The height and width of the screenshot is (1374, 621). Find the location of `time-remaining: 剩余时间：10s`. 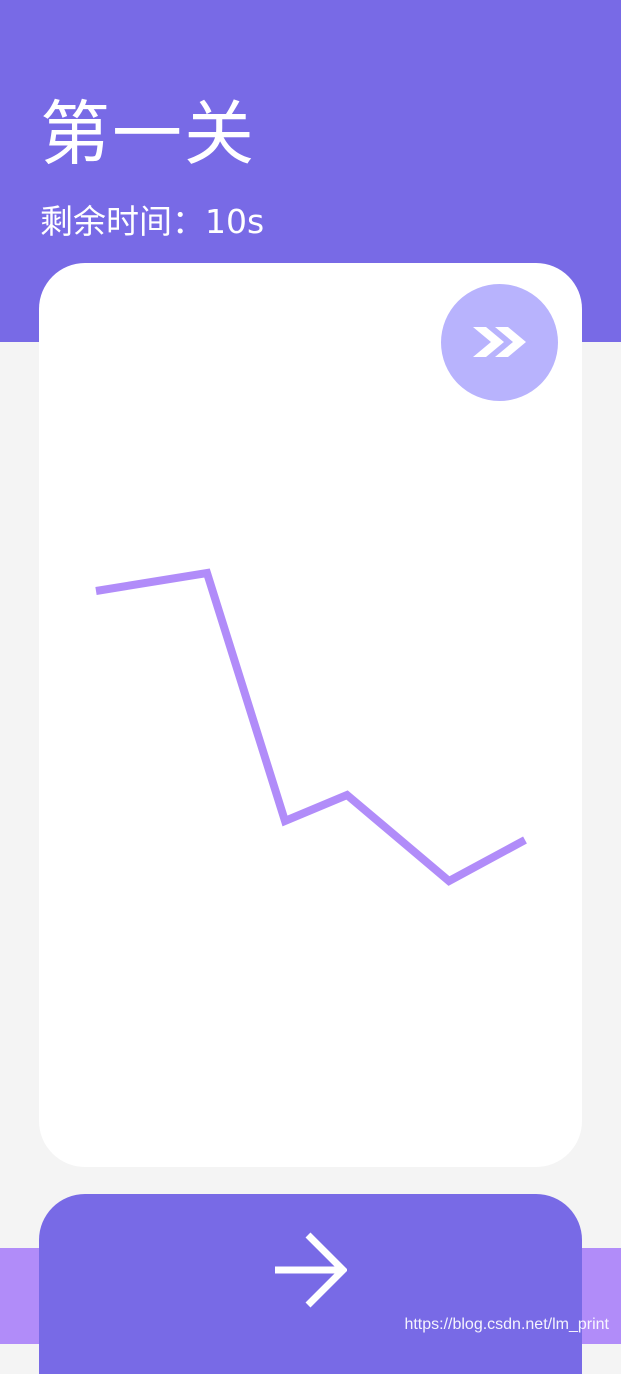

time-remaining: 剩余时间：10s is located at coordinates (152, 222).